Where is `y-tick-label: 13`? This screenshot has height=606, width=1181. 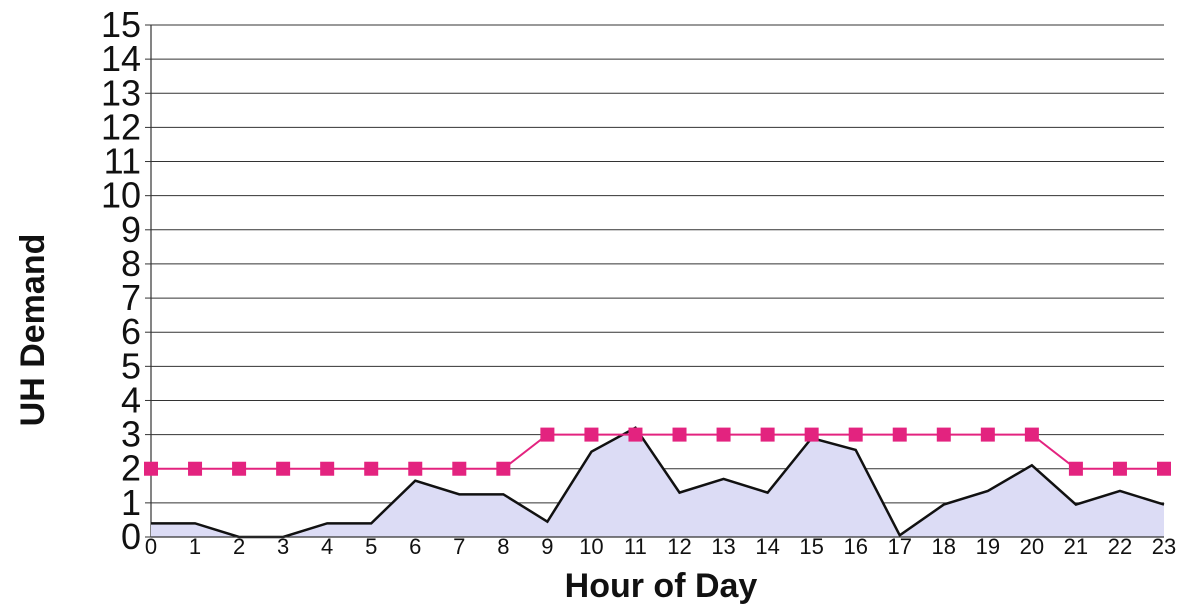
y-tick-label: 13 is located at coordinates (121, 92).